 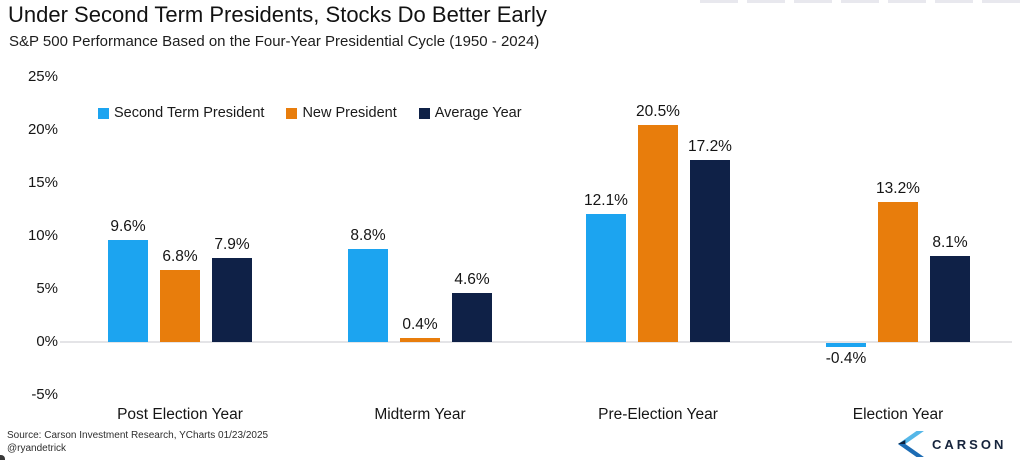 I want to click on y-axis-label: 0%, so click(x=47, y=341).